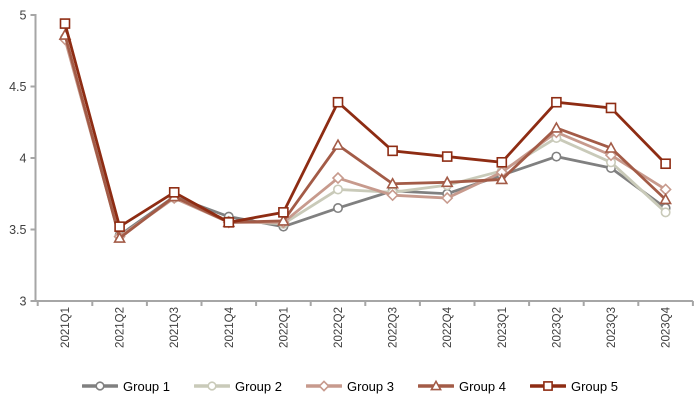 This screenshot has width=700, height=404. Describe the element at coordinates (23, 16) in the screenshot. I see `y-tick-label: 5` at that location.